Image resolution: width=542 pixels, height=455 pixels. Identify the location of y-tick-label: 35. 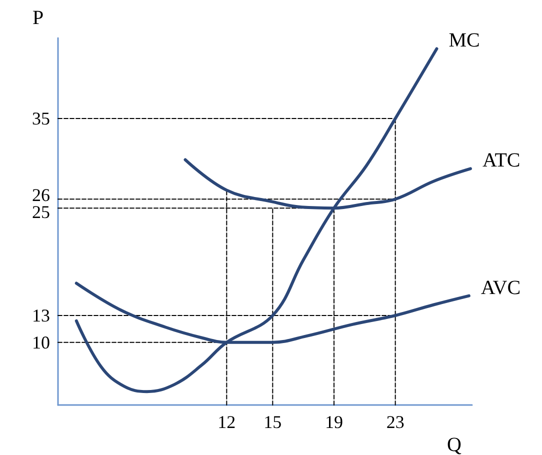
(41, 118).